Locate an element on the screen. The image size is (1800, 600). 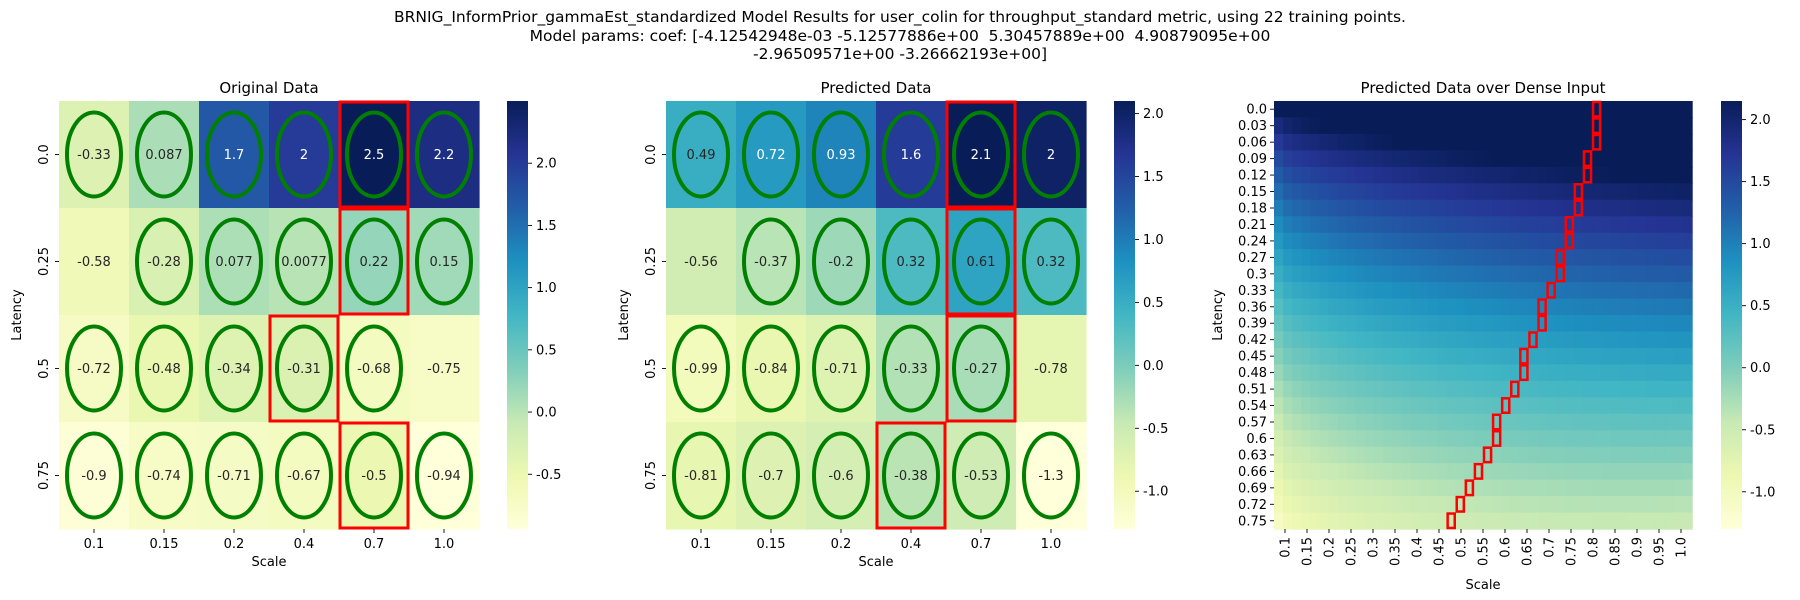
x-tick-label: 0.25 is located at coordinates (1352, 551).